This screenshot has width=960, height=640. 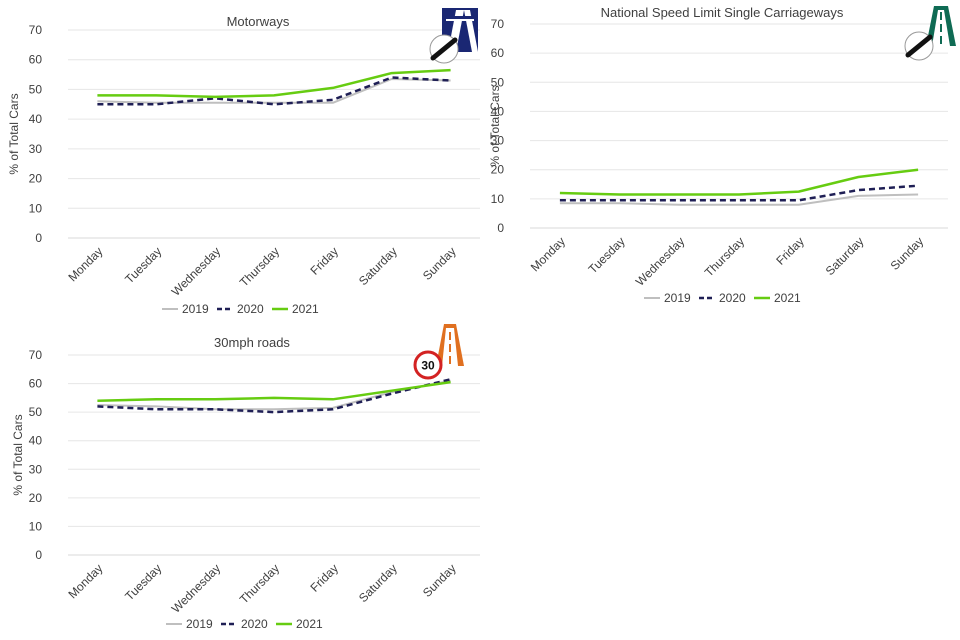 I want to click on chart-title: Motorways, so click(x=258, y=21).